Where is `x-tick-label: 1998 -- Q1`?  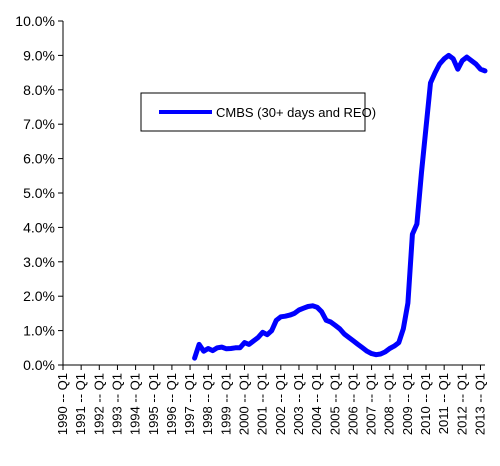 x-tick-label: 1998 -- Q1 is located at coordinates (207, 404).